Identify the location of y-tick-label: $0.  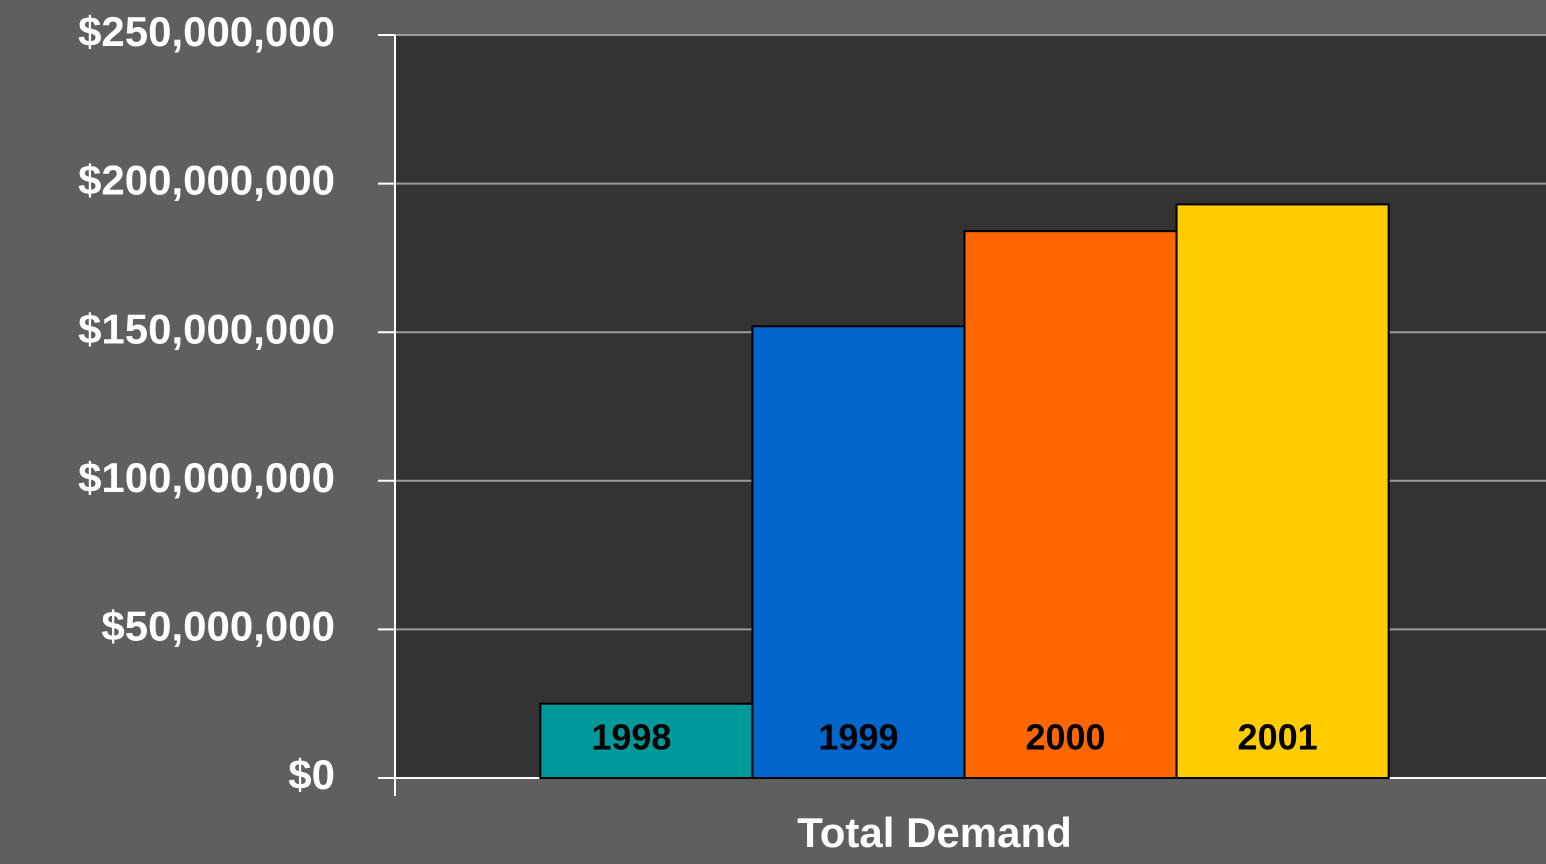
(311, 774).